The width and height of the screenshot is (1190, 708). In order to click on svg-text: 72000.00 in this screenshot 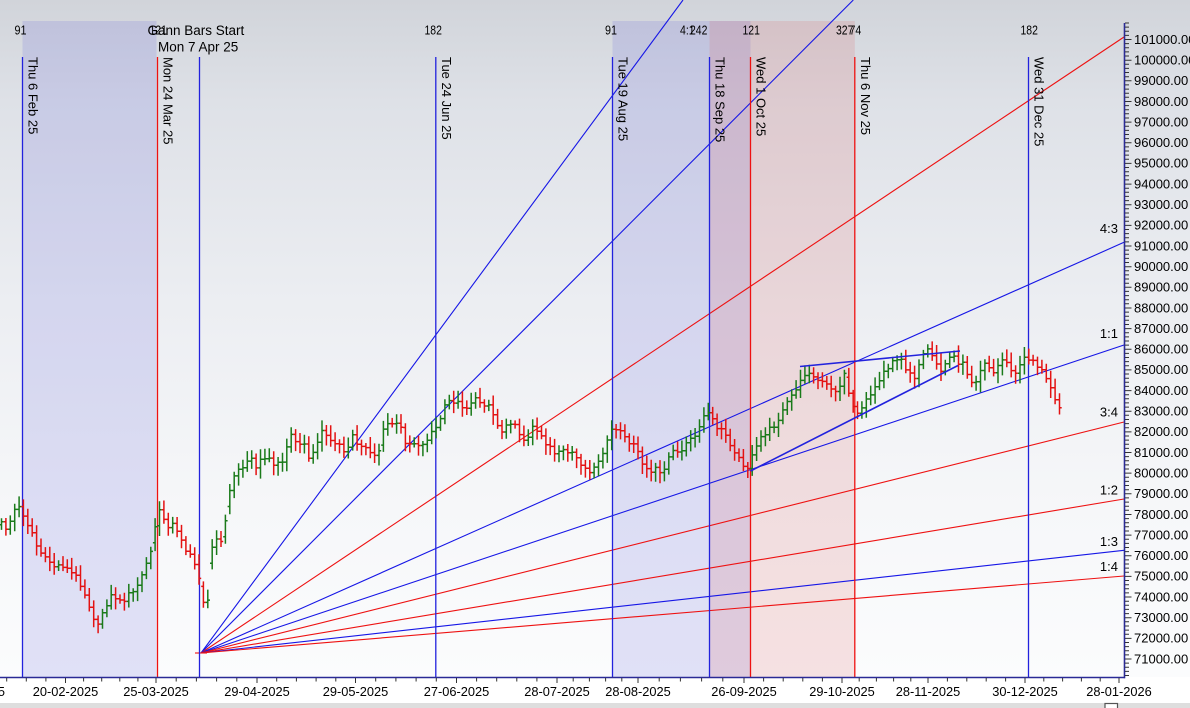, I will do `click(1161, 638)`.